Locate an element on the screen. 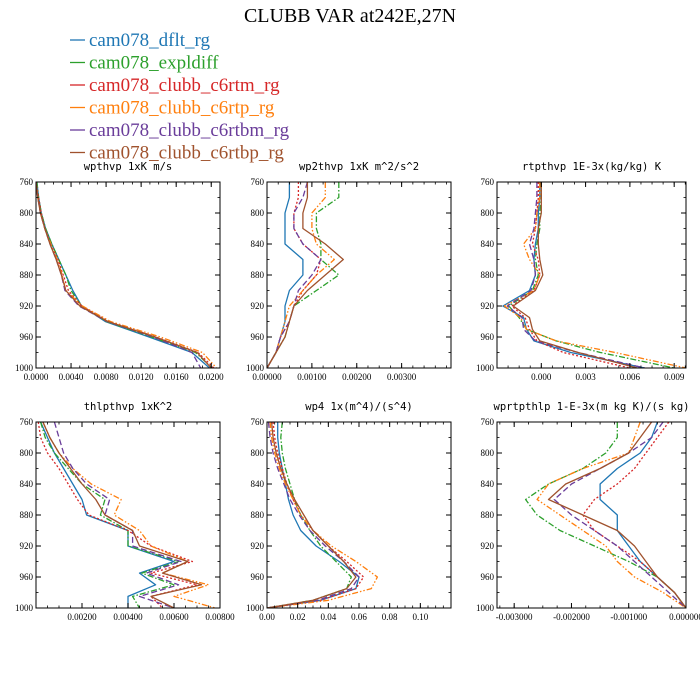  x-tick-label: 0.006 is located at coordinates (630, 377).